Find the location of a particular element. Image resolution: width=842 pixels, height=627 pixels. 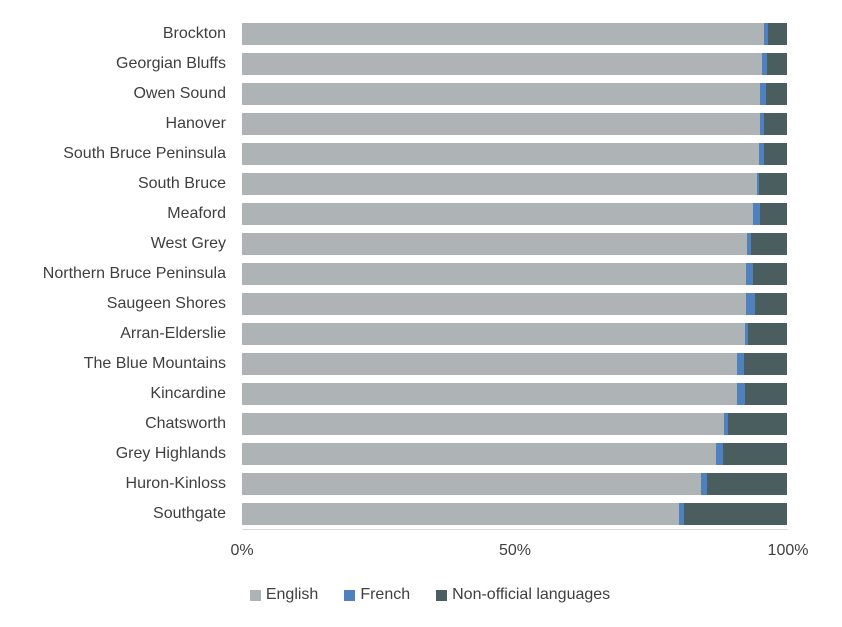

bar-row: Brockton is located at coordinates (393, 34).